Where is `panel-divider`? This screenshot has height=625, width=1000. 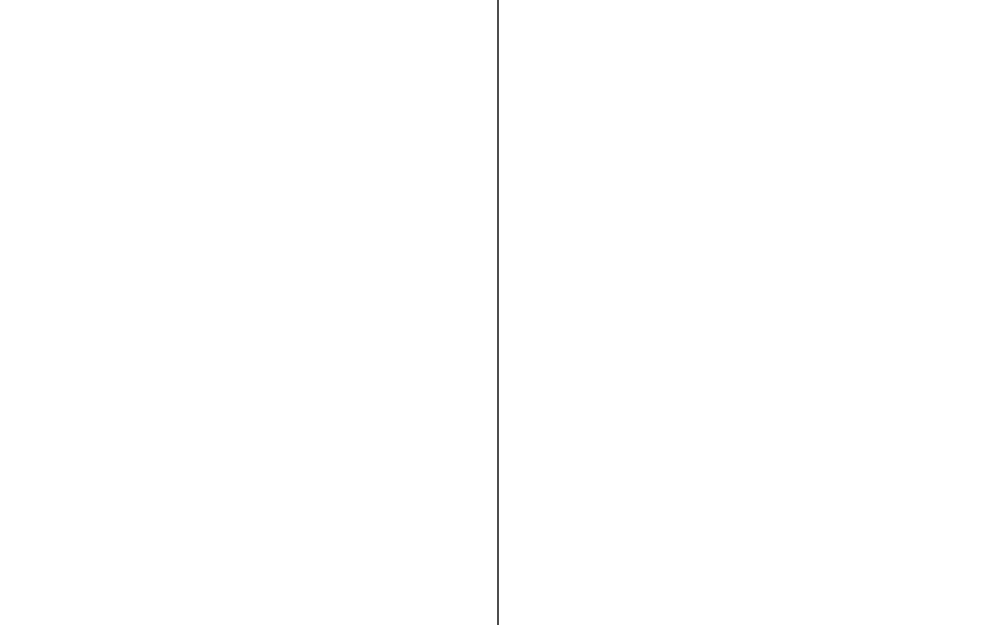
panel-divider is located at coordinates (498, 312).